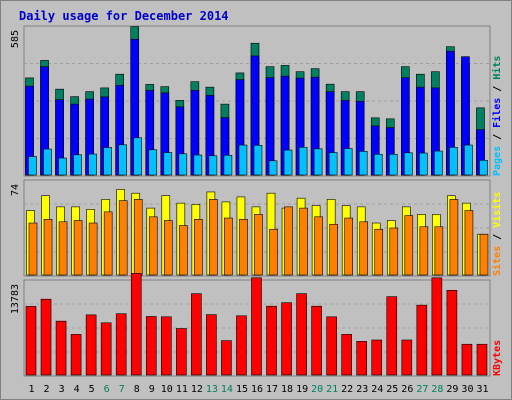  What do you see at coordinates (92, 389) in the screenshot?
I see `x-tick-label: 5` at bounding box center [92, 389].